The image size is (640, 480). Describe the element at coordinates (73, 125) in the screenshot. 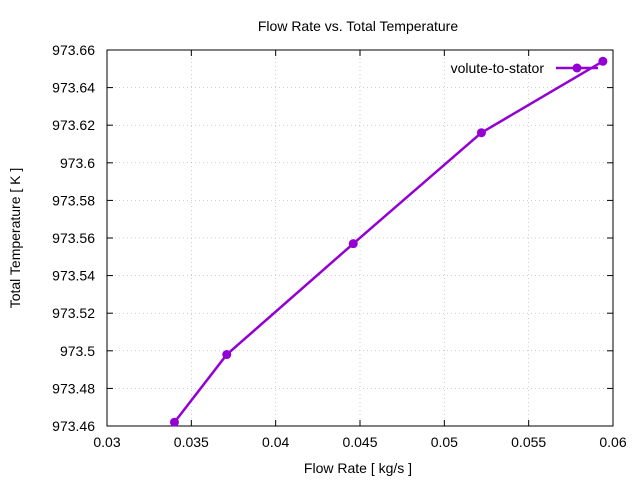

I see `y-tick-label: 973.62` at that location.